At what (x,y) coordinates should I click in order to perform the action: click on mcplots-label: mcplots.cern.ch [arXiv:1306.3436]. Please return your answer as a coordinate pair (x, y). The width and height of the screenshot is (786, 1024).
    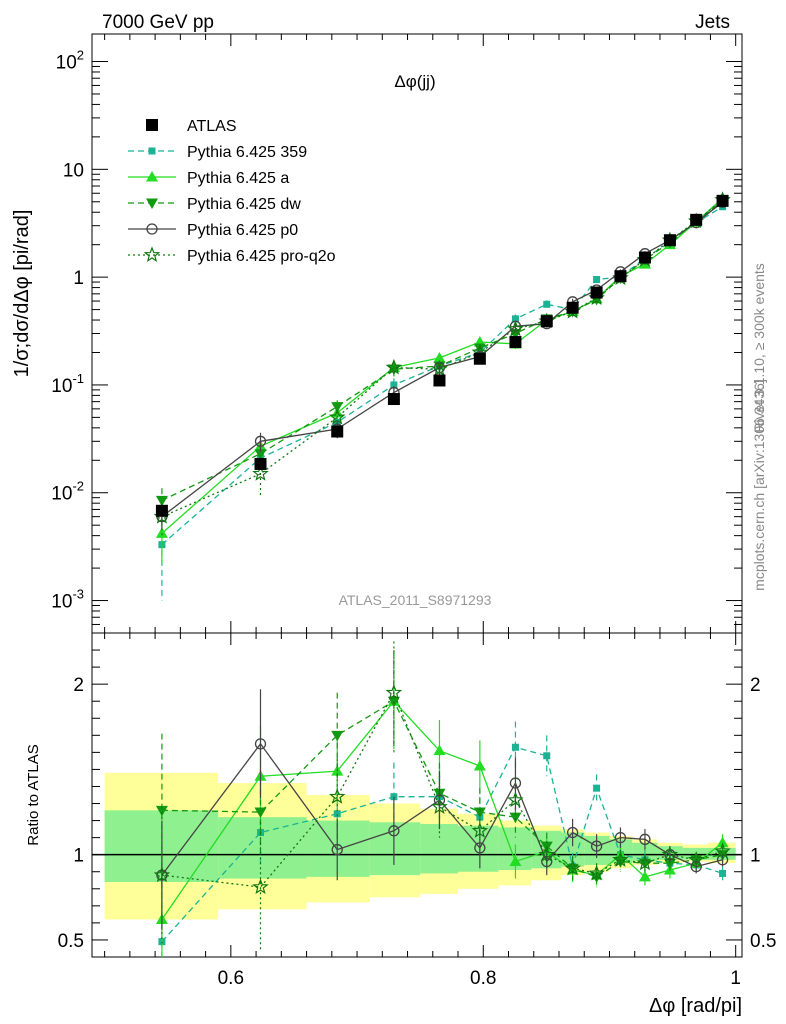
    Looking at the image, I should click on (759, 485).